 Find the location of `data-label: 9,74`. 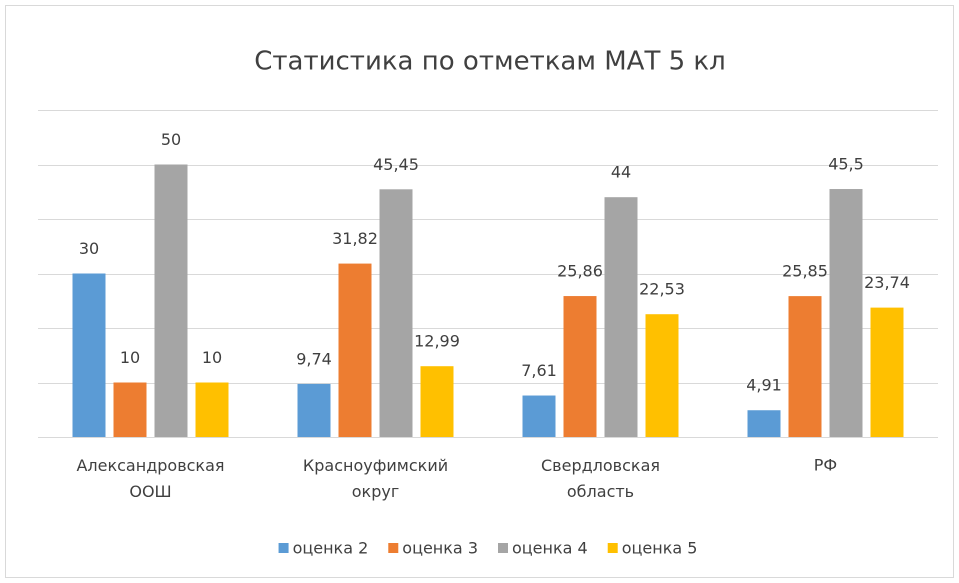

data-label: 9,74 is located at coordinates (314, 358).